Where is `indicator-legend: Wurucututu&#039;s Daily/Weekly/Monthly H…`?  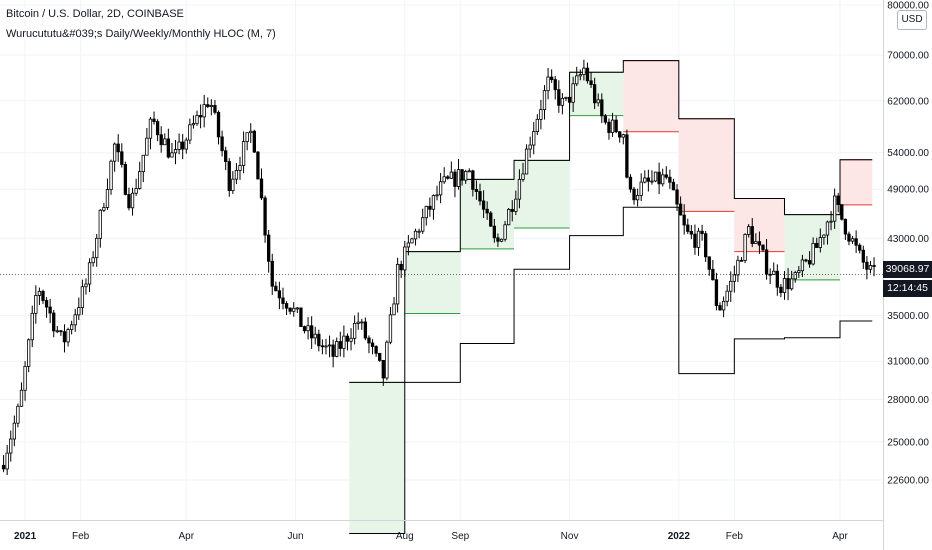
indicator-legend: Wurucututu&#039;s Daily/Weekly/Monthly H… is located at coordinates (141, 34).